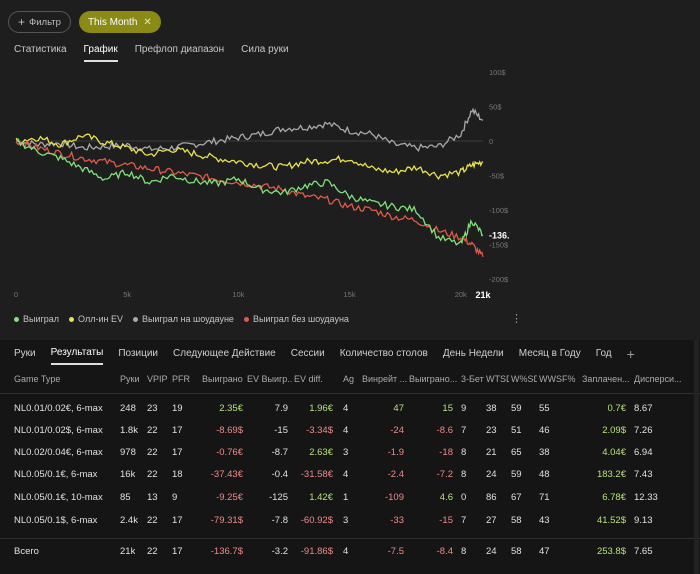  I want to click on report-tab-3: Следующее Действие, so click(224, 353).